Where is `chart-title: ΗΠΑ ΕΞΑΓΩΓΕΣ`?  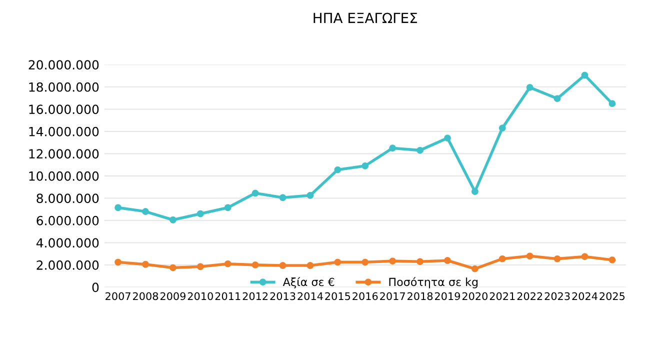
chart-title: ΗΠΑ ΕΞΑΓΩΓΕΣ is located at coordinates (365, 17).